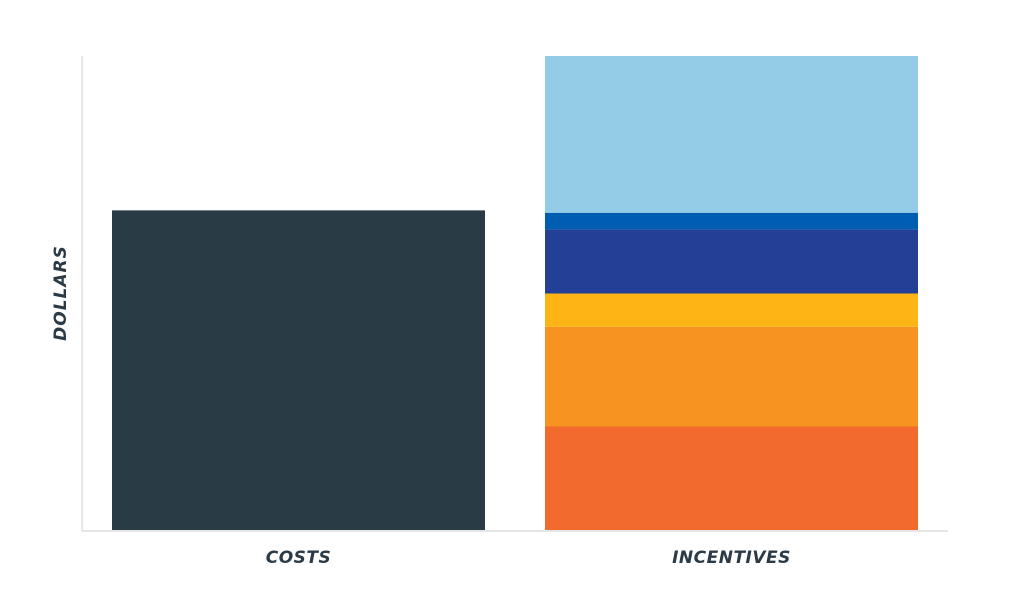  I want to click on x-tick-label-costs: COSTS, so click(299, 558).